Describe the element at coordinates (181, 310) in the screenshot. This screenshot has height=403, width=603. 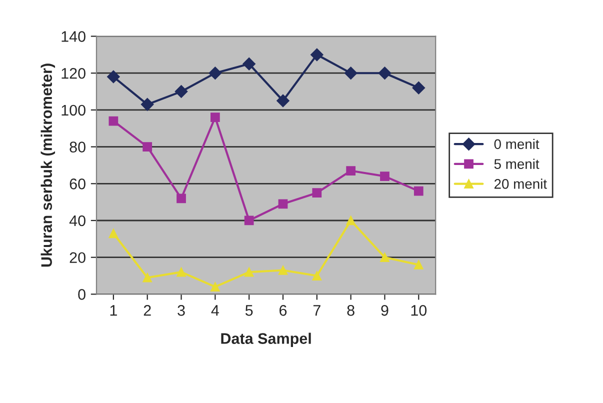
I see `x-tick-label: 3` at that location.